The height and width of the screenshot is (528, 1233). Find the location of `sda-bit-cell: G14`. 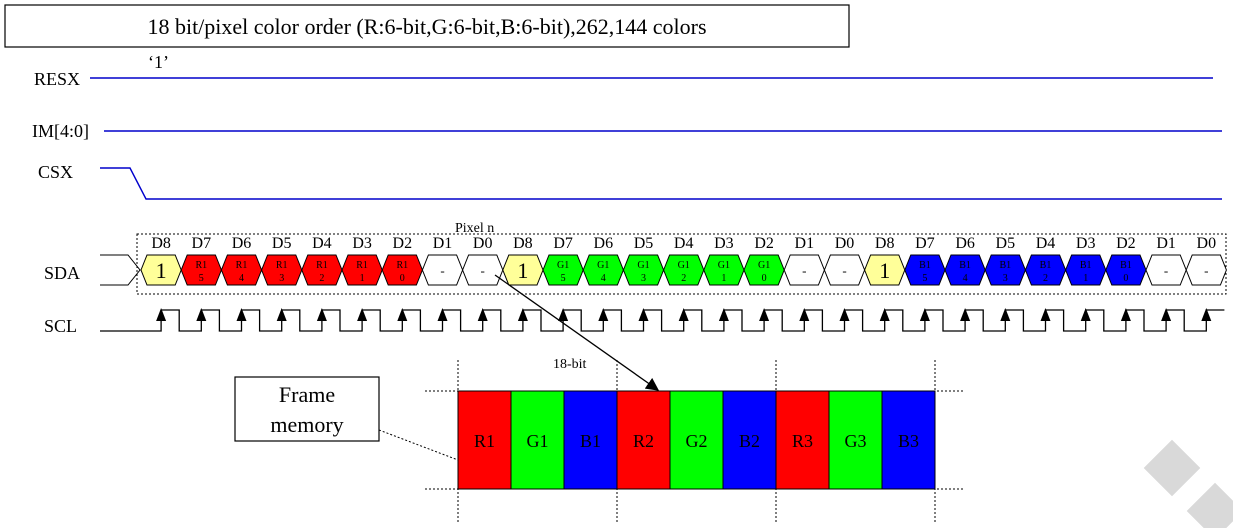

sda-bit-cell: G14 is located at coordinates (603, 270).